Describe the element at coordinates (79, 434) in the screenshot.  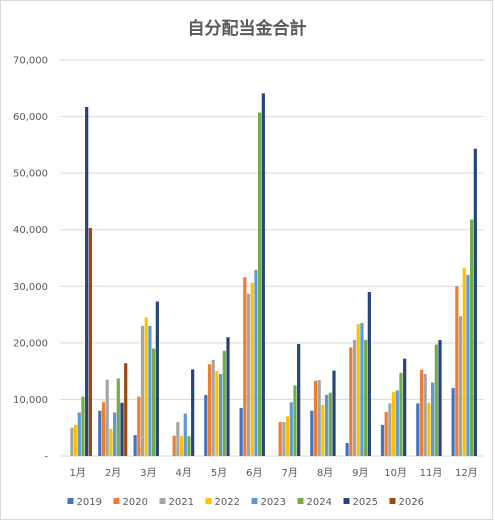
I see `bar-2023-1月` at that location.